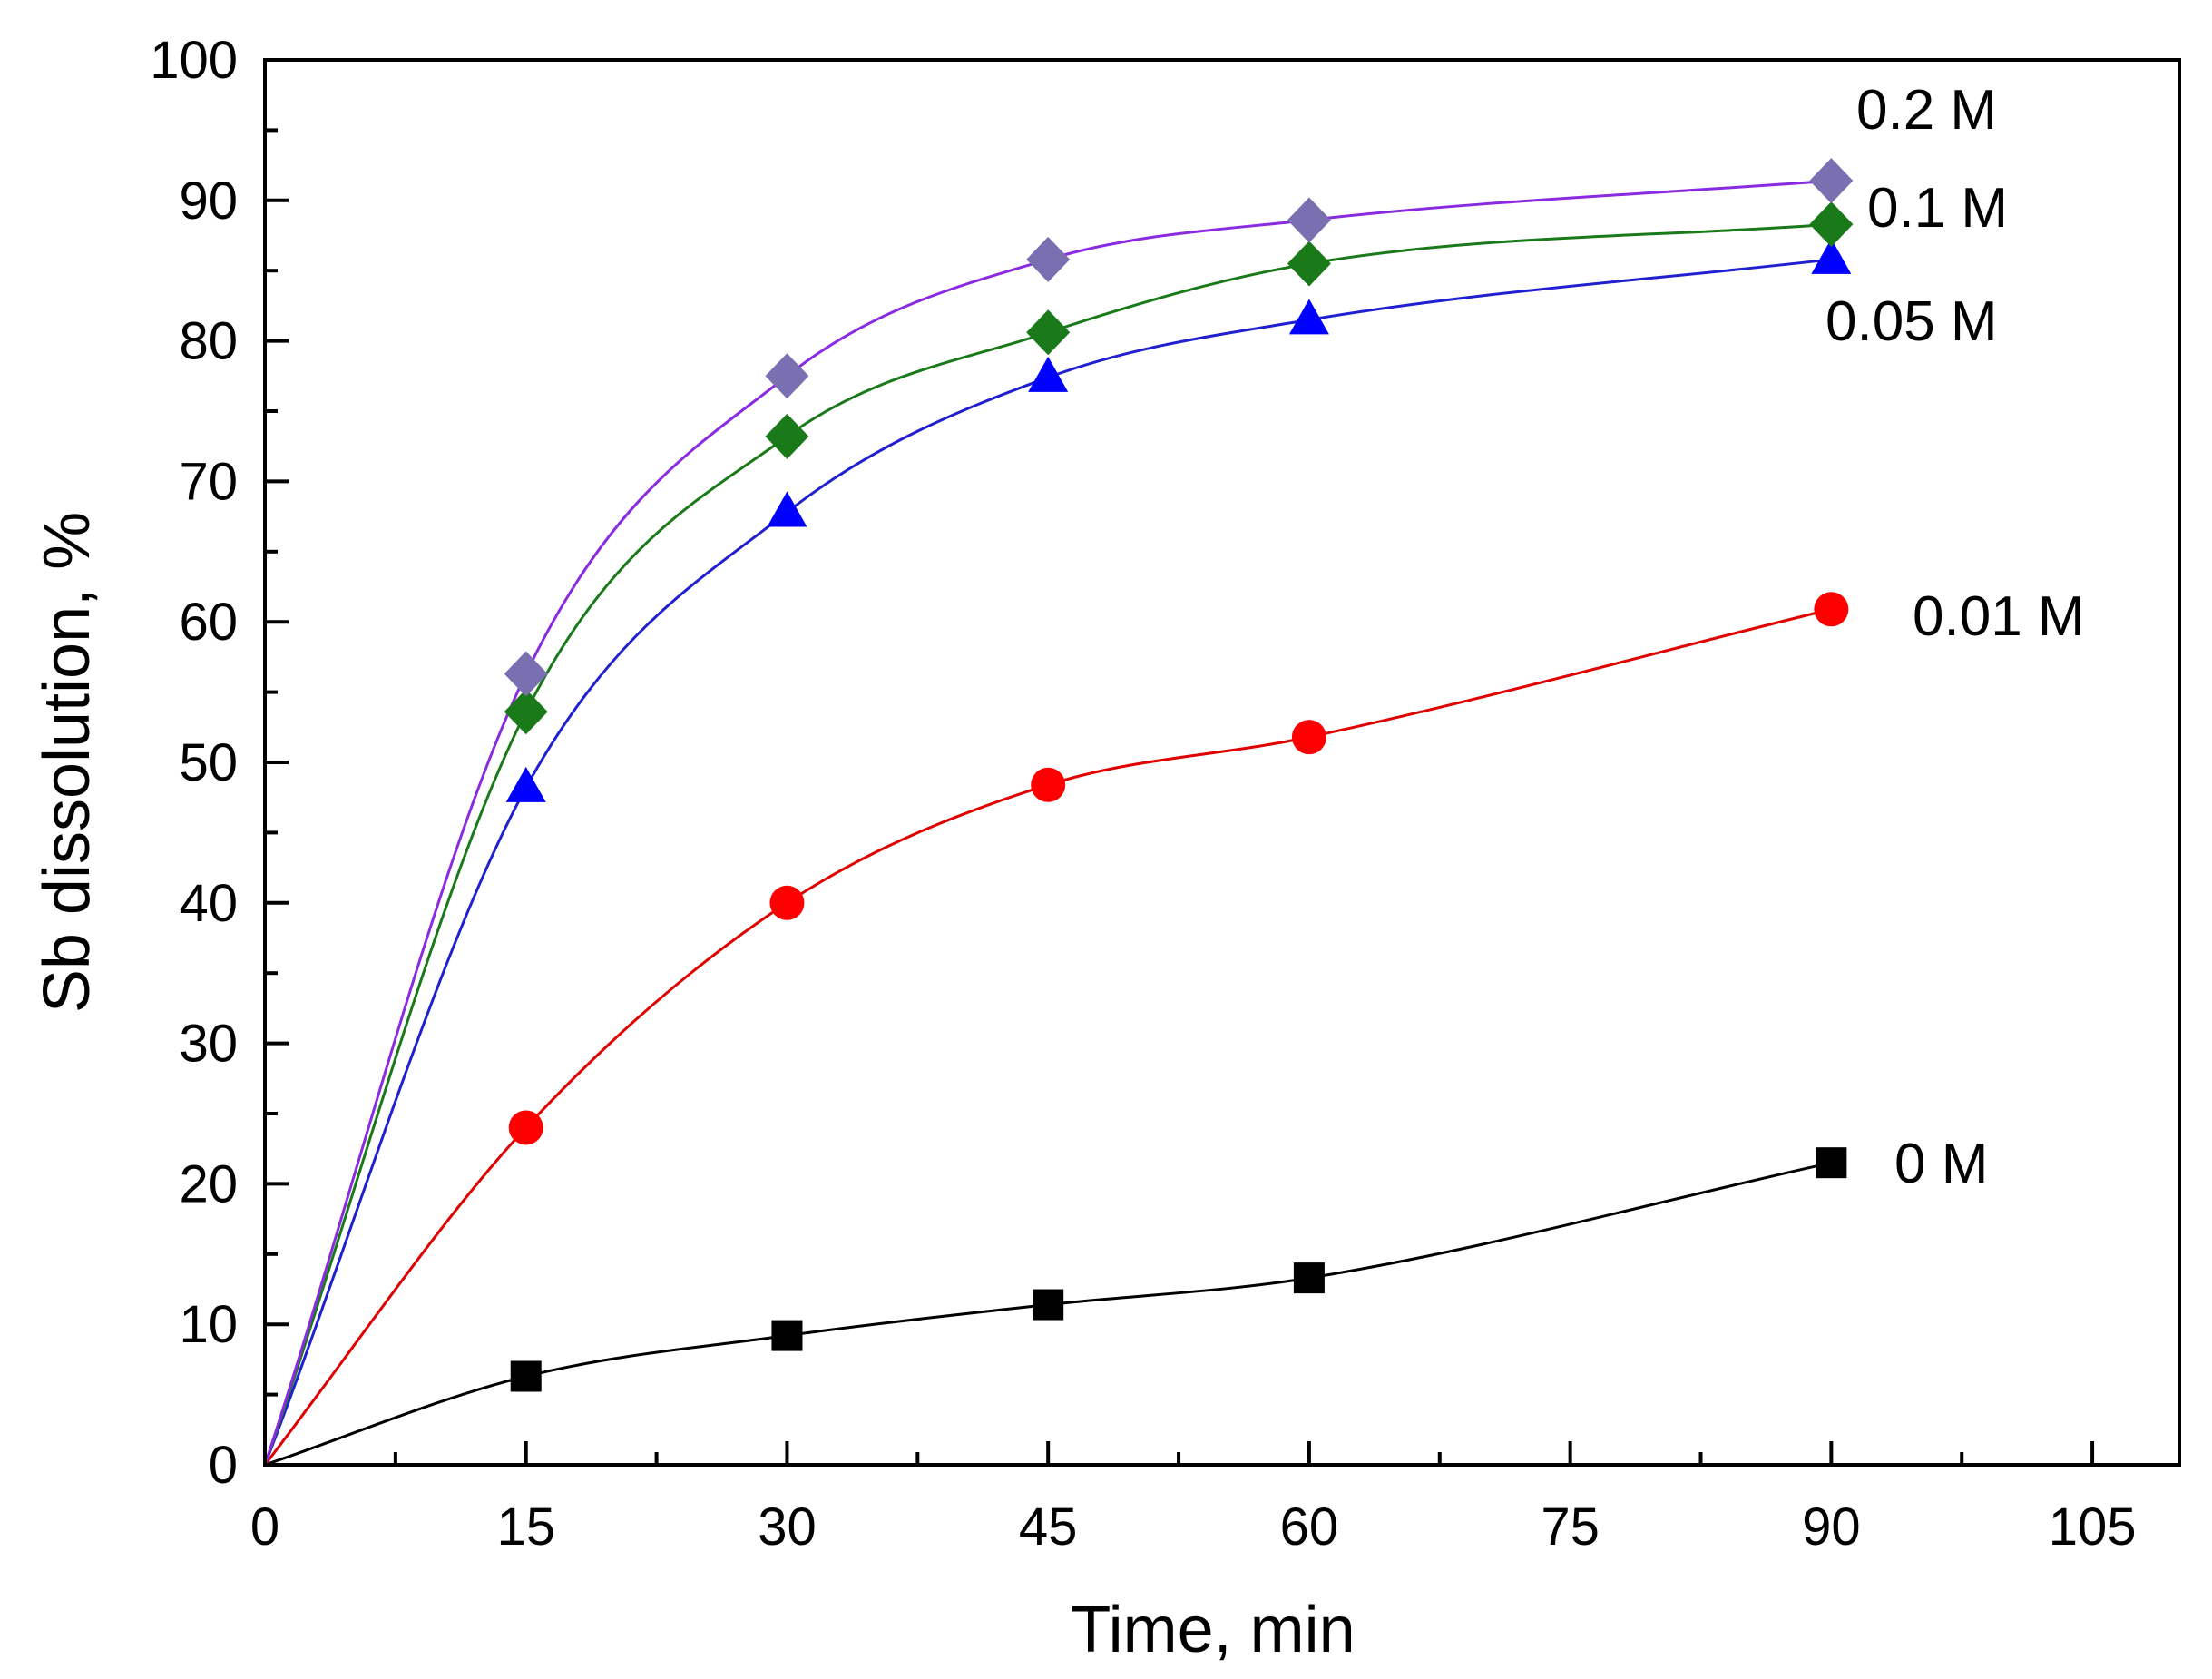 The width and height of the screenshot is (2212, 1679). I want to click on x-tick-label: 75, so click(1570, 1526).